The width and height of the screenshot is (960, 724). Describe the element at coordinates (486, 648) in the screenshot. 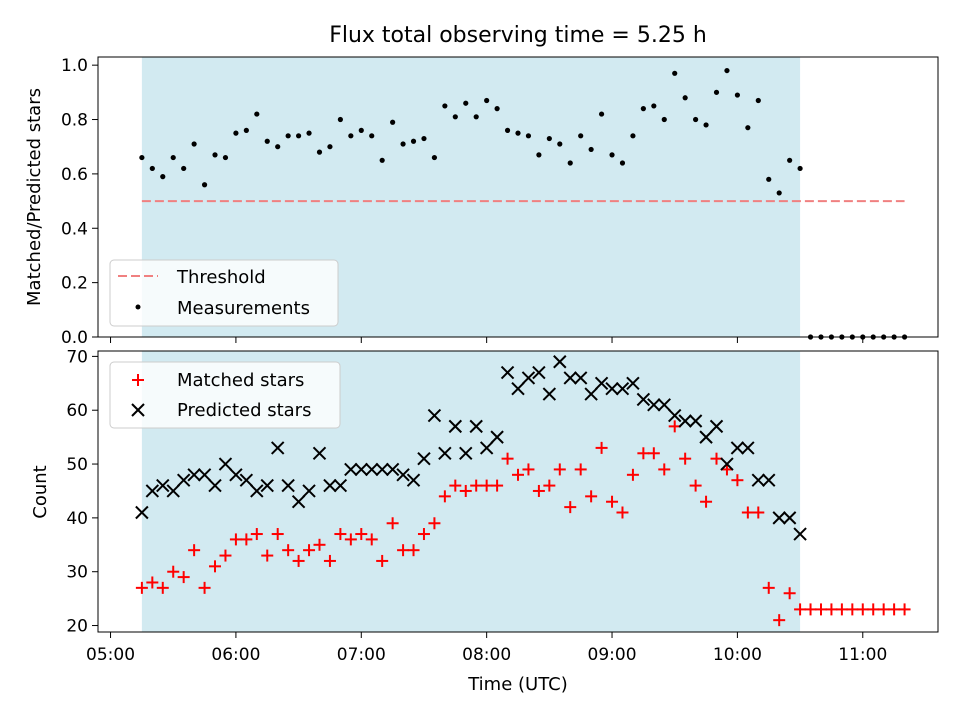

I see `count-x-ticks: 05:00 06:00 07:00 08:00 09:00 10:00 11:00` at that location.